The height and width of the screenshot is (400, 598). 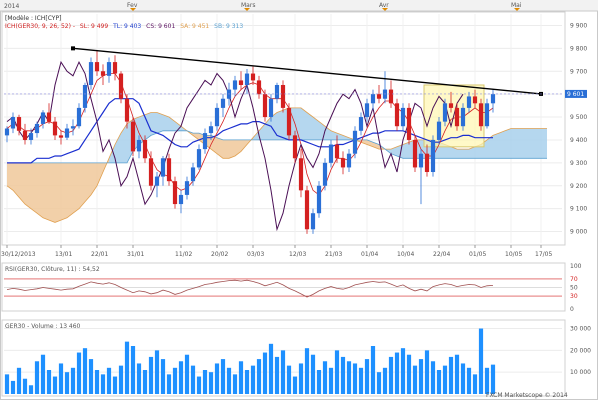 What do you see at coordinates (52, 269) in the screenshot?
I see `rsi-label: RSI(GER30, Clôture, 11) : 54,52` at bounding box center [52, 269].